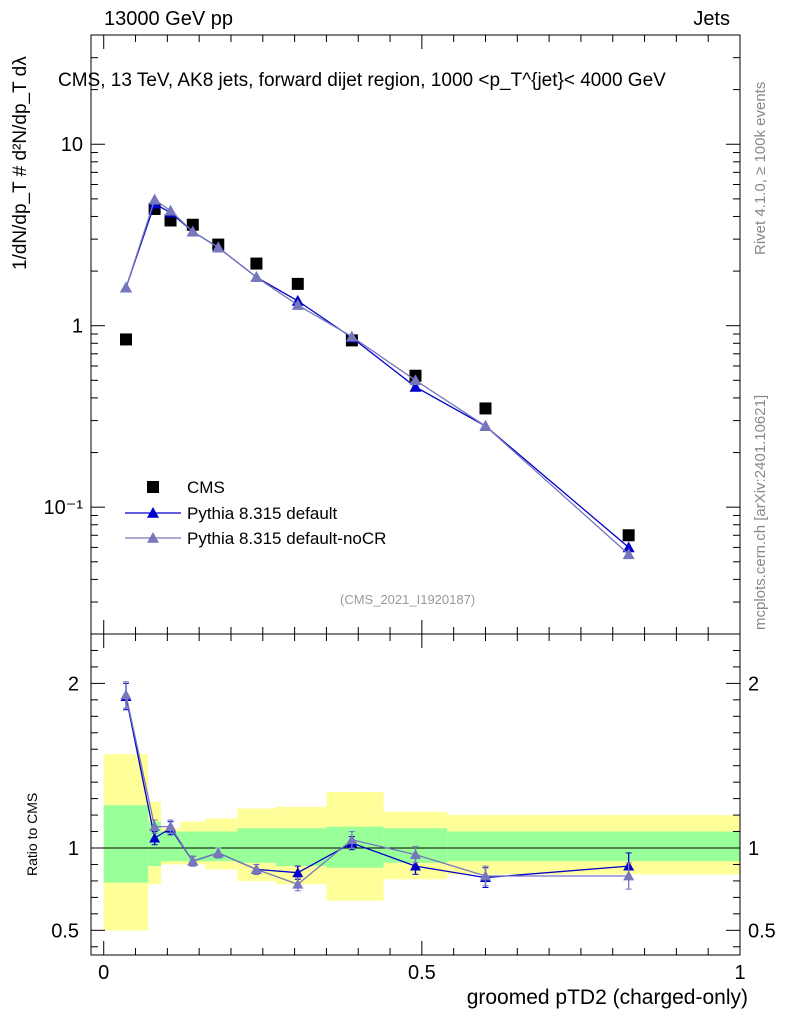  I want to click on ratio-y-tick-label-right: 2, so click(753, 684).